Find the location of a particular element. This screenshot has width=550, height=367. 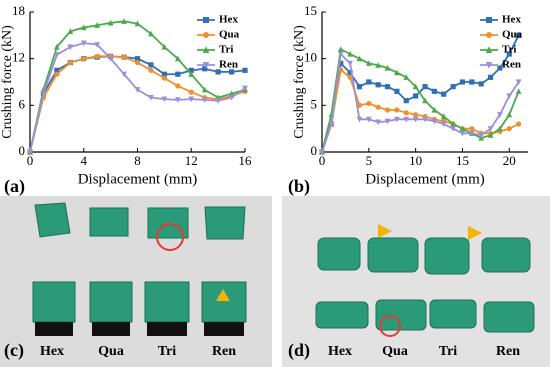

panel-label: (c) is located at coordinates (14, 350).